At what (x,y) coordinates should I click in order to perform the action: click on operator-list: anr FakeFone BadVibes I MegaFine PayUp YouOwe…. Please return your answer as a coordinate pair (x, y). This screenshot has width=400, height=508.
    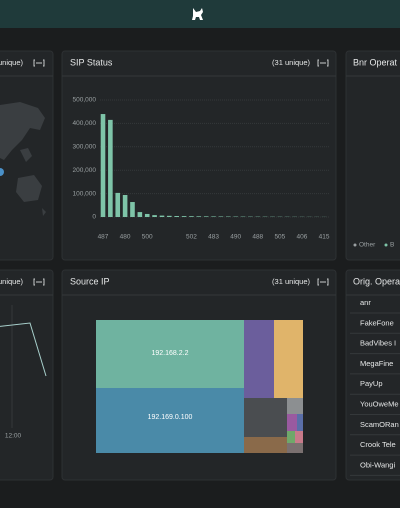
    Looking at the image, I should click on (375, 387).